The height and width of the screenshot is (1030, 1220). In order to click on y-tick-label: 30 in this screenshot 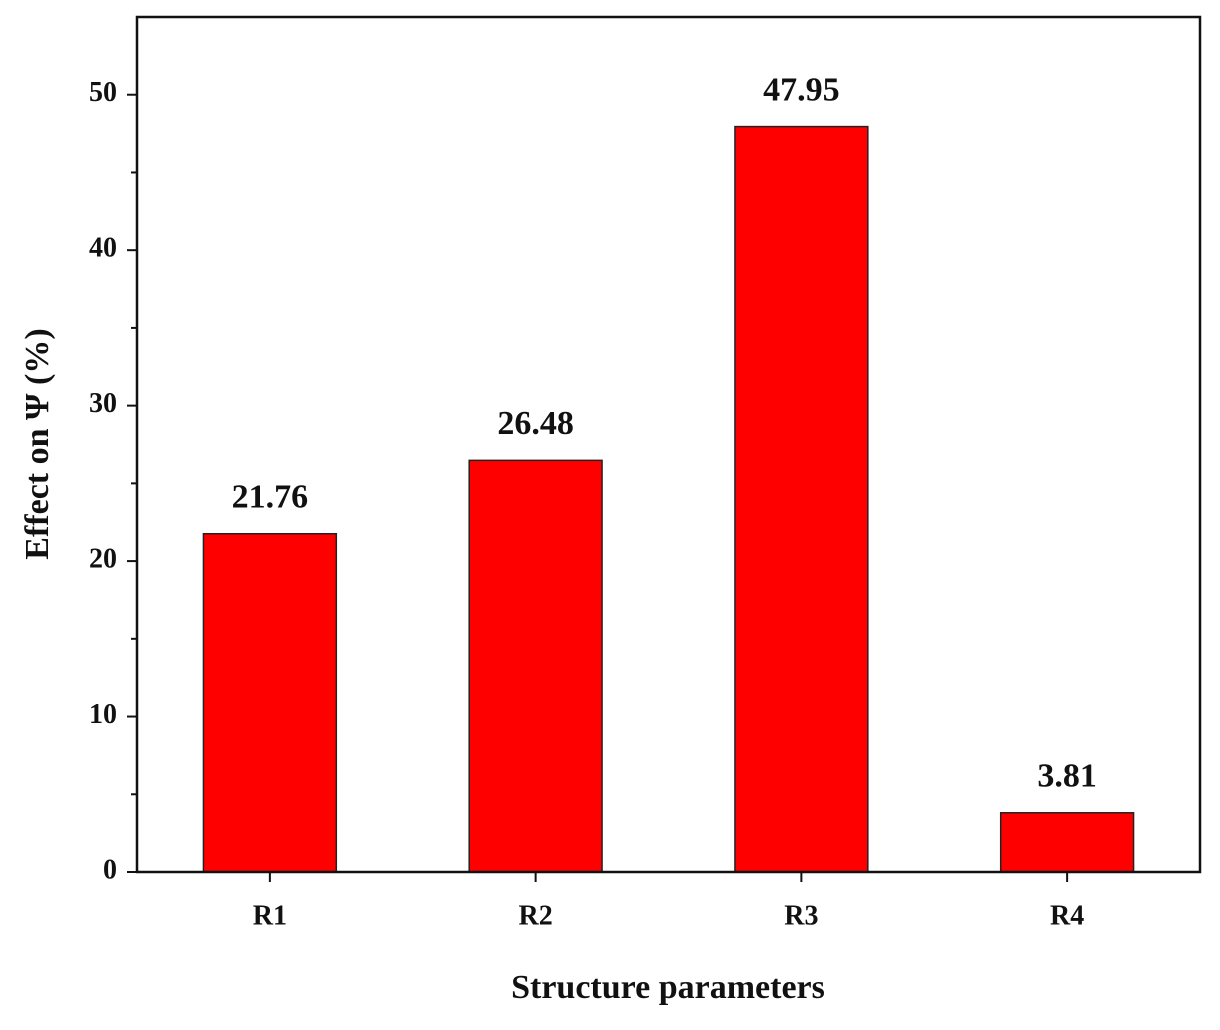, I will do `click(103, 403)`.